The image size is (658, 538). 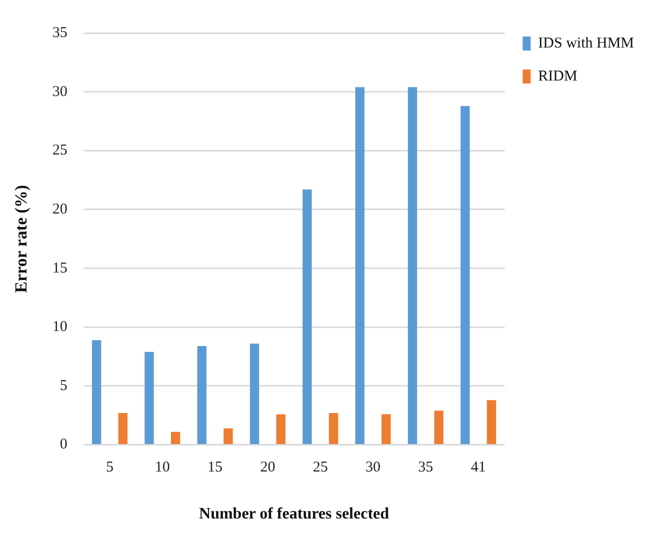 What do you see at coordinates (558, 76) in the screenshot?
I see `legend-label: RIDM` at bounding box center [558, 76].